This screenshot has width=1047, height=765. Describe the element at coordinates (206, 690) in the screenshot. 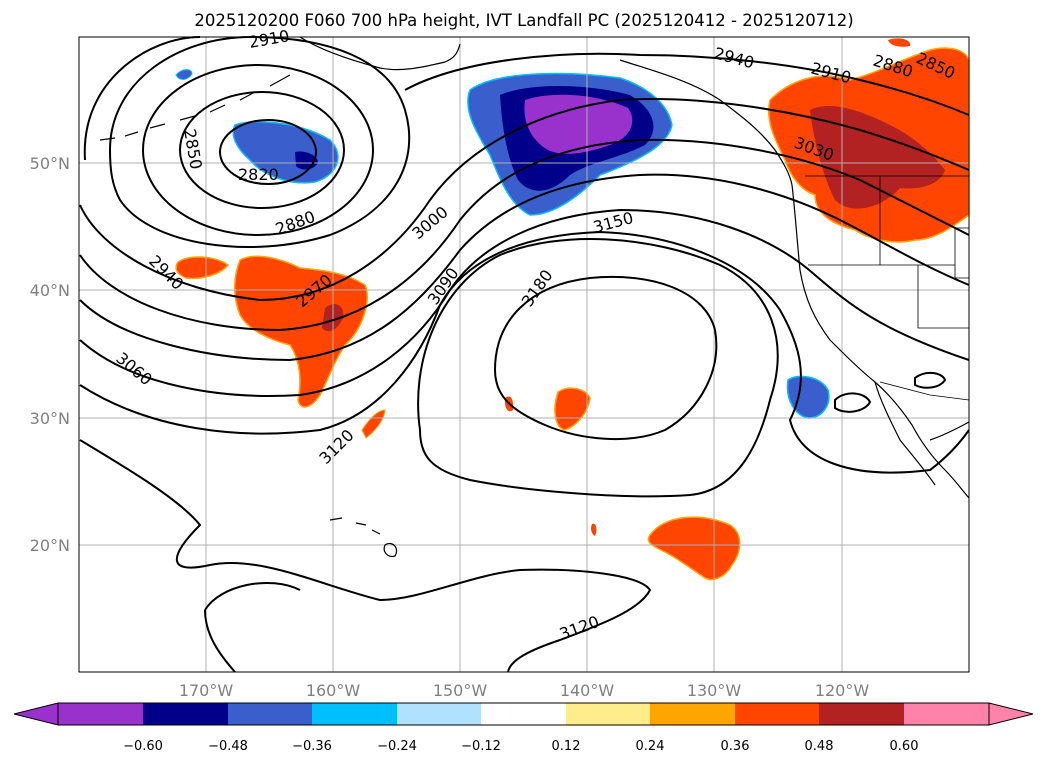

I see `lon-label: 170°W` at that location.